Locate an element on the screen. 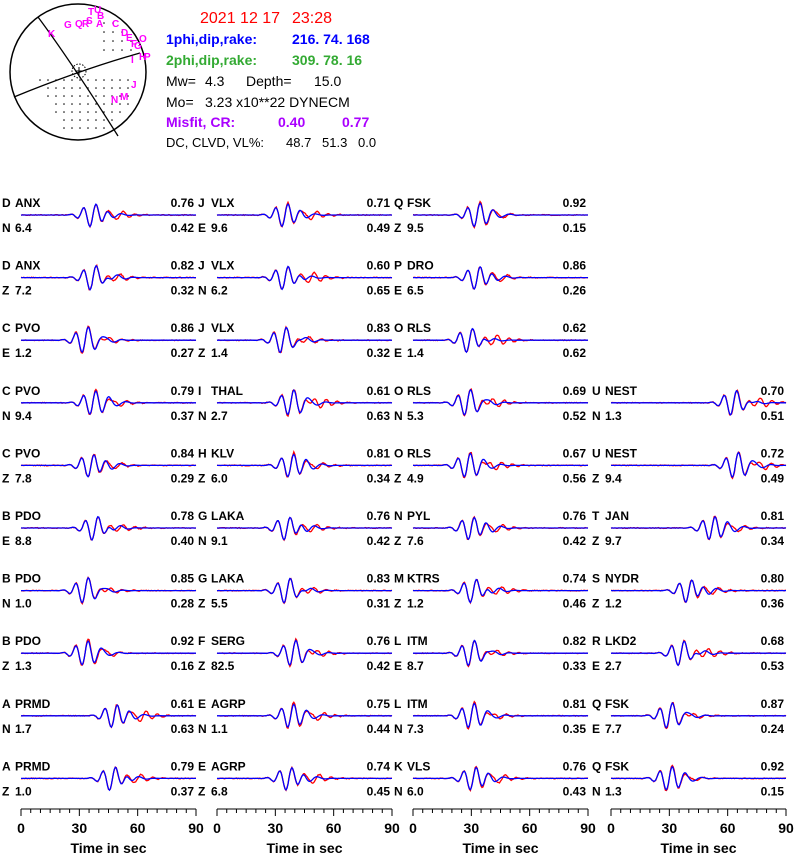 The height and width of the screenshot is (856, 800). trace-code: B is located at coordinates (6, 641).